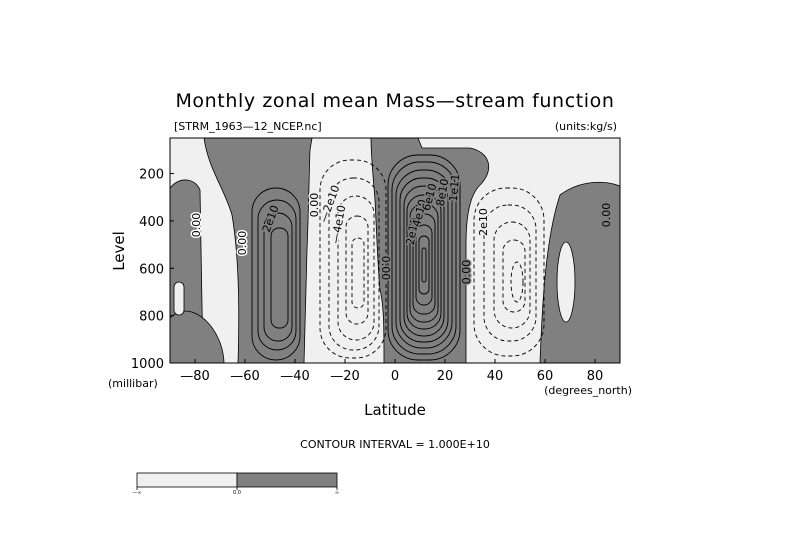  Describe the element at coordinates (287, 480) in the screenshot. I see `colorbar-positive-box` at that location.